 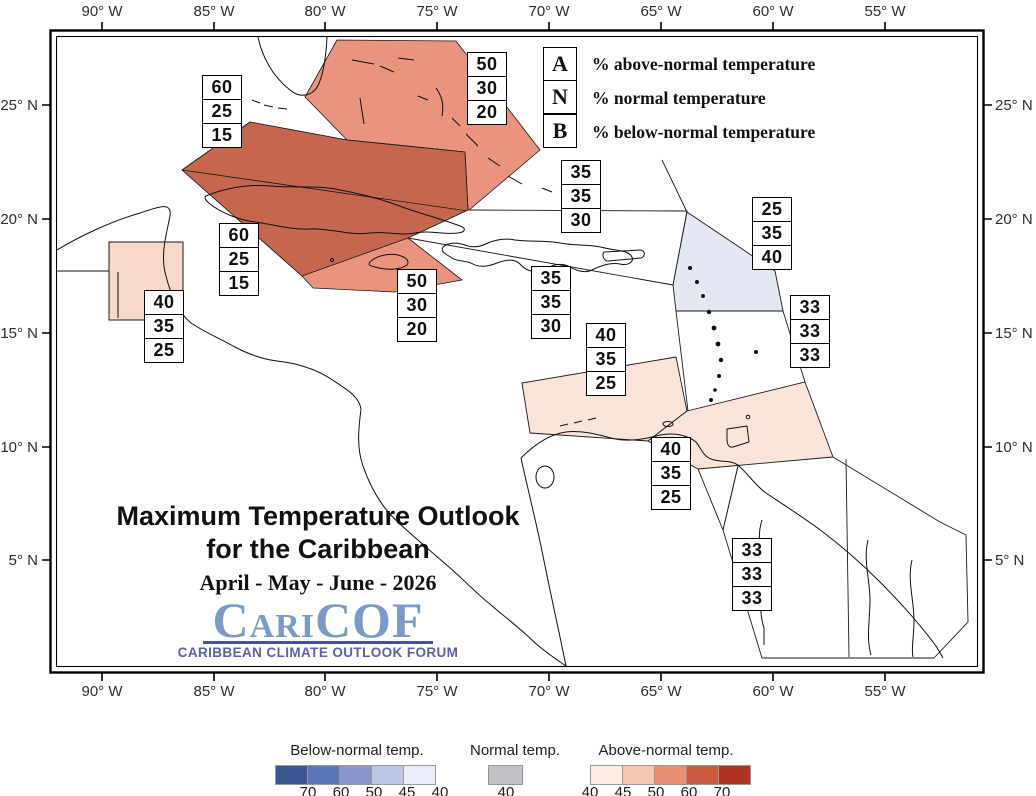 I want to click on colorbar-below-label-60: 60, so click(x=341, y=790).